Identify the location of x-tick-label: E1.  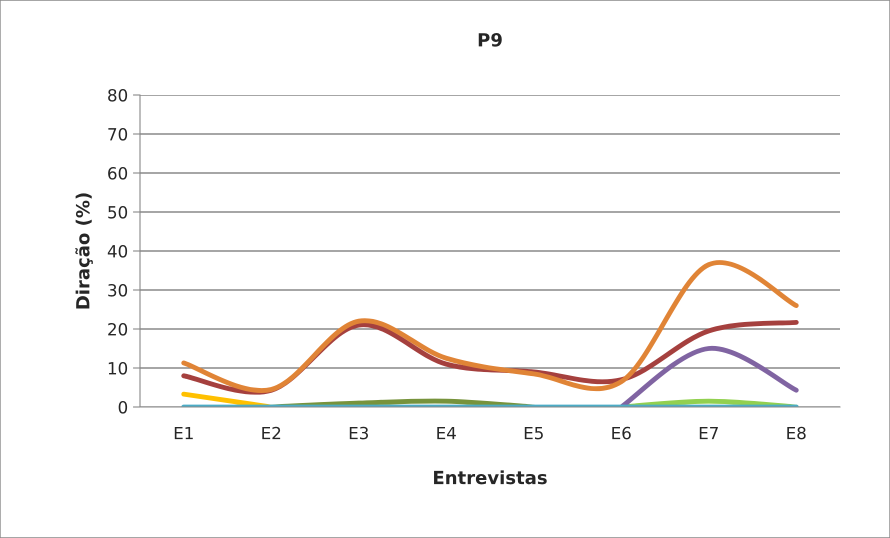
(183, 433).